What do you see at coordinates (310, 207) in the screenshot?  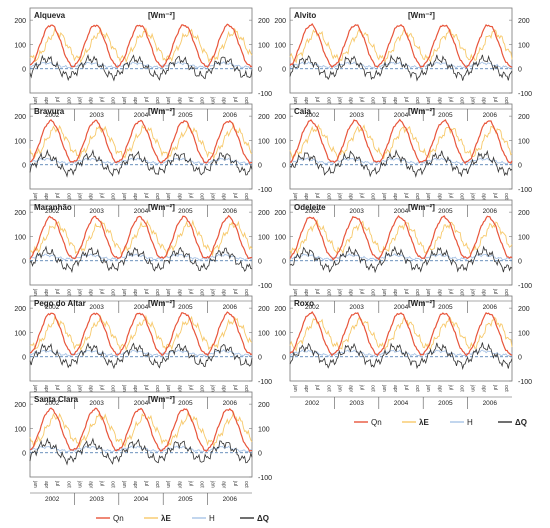 I see `panel-title: Odeleite` at bounding box center [310, 207].